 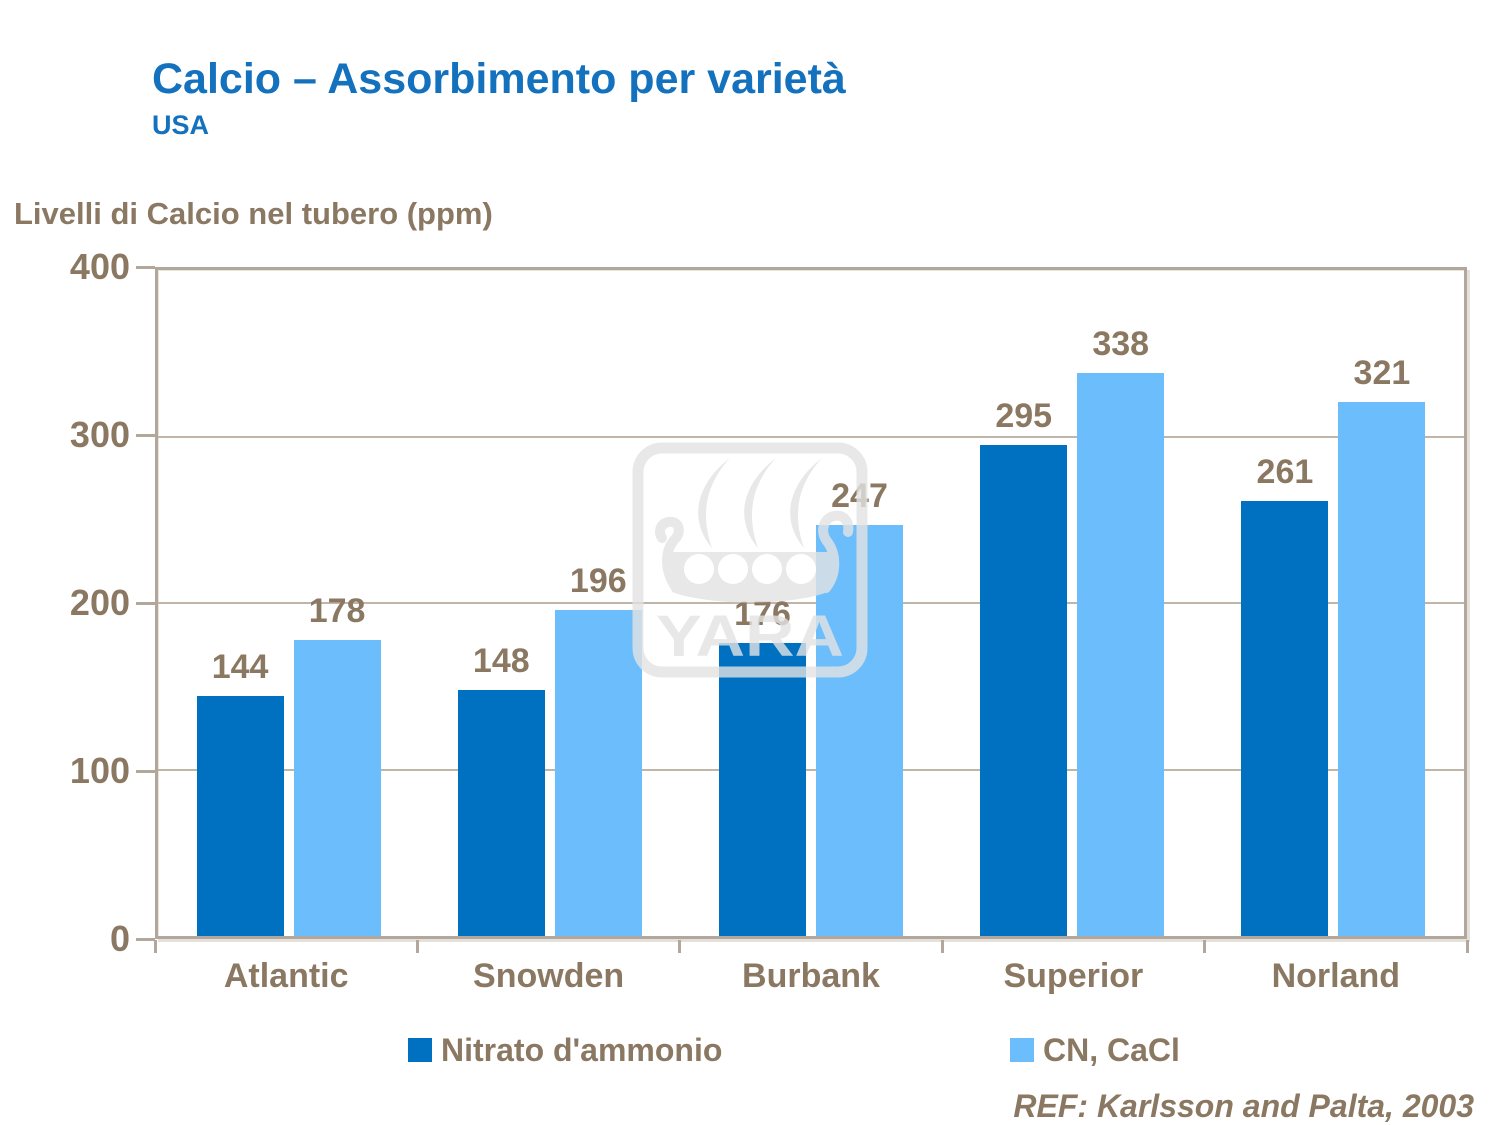 What do you see at coordinates (288, 603) in the screenshot?
I see `bar-group-atlantic: 144 178` at bounding box center [288, 603].